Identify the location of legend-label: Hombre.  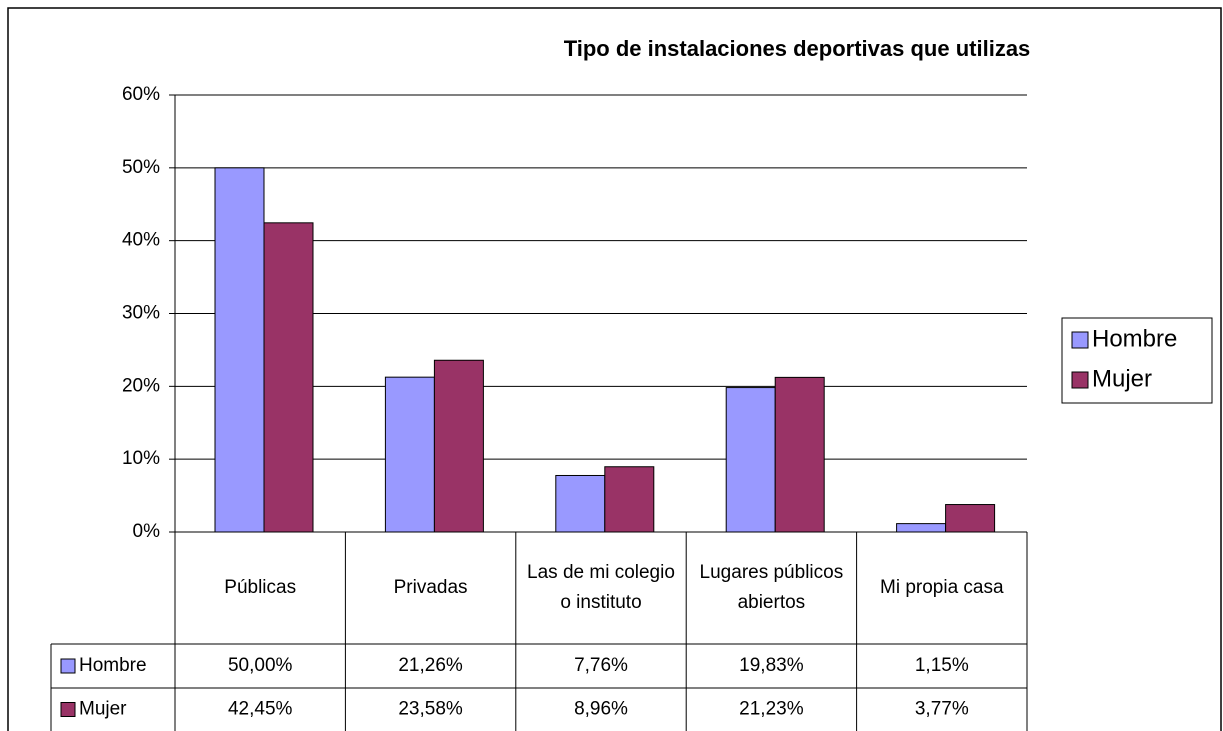
(1134, 338).